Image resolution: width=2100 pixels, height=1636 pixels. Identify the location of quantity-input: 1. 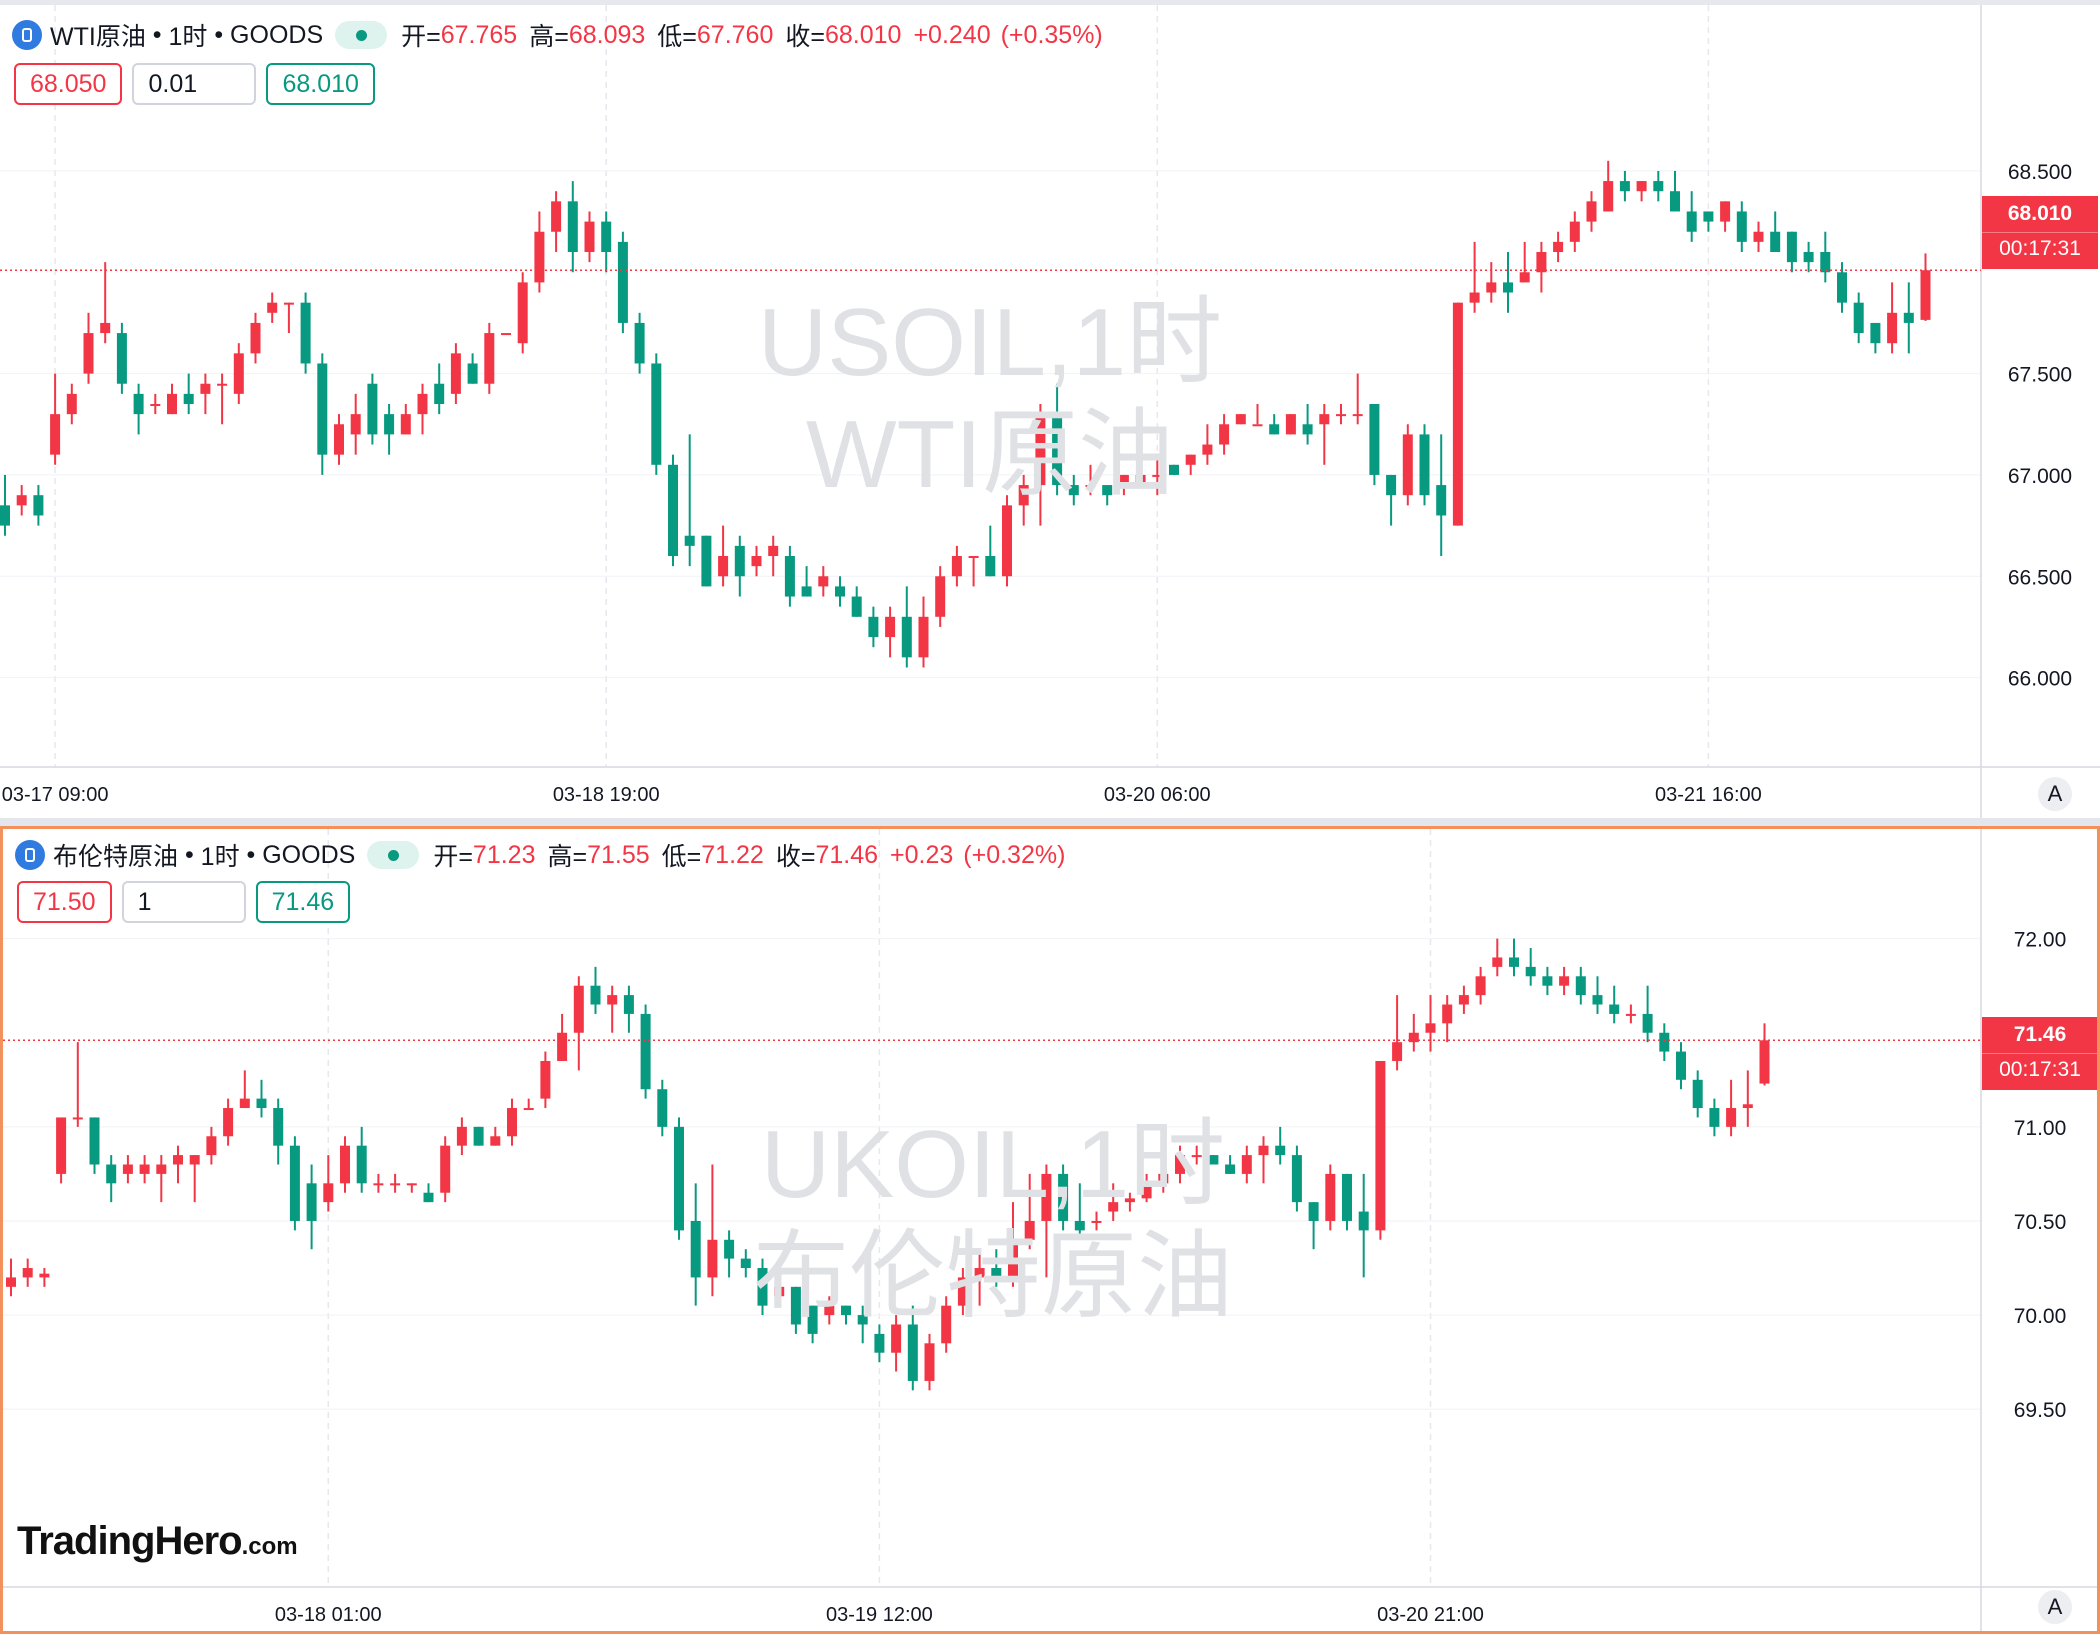
(183, 902).